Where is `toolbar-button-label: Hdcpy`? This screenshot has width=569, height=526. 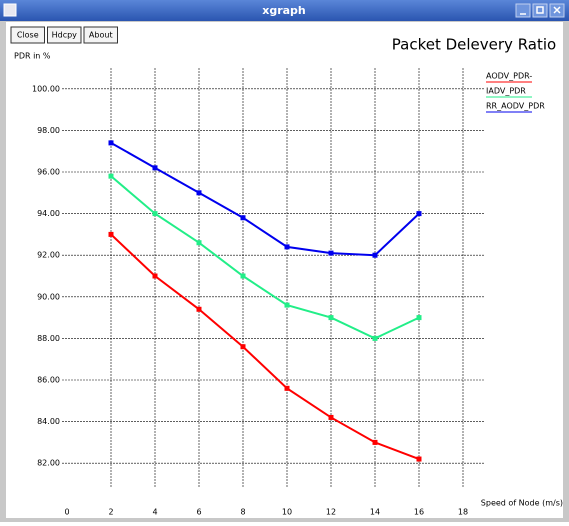 toolbar-button-label: Hdcpy is located at coordinates (65, 35).